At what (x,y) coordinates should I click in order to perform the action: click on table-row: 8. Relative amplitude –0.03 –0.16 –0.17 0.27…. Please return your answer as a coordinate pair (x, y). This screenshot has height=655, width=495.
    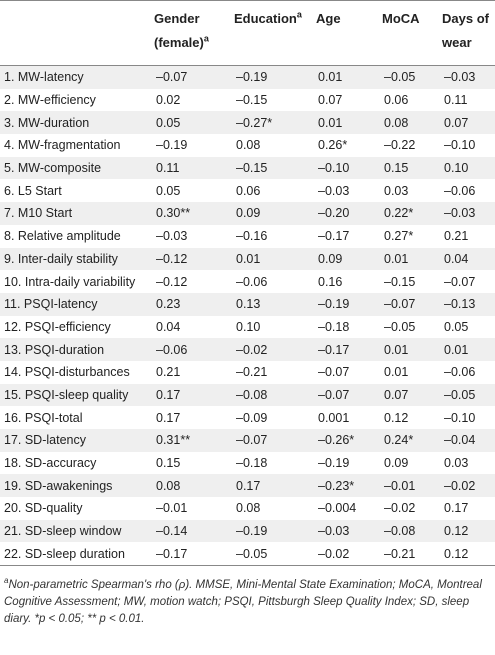
    Looking at the image, I should click on (247, 236).